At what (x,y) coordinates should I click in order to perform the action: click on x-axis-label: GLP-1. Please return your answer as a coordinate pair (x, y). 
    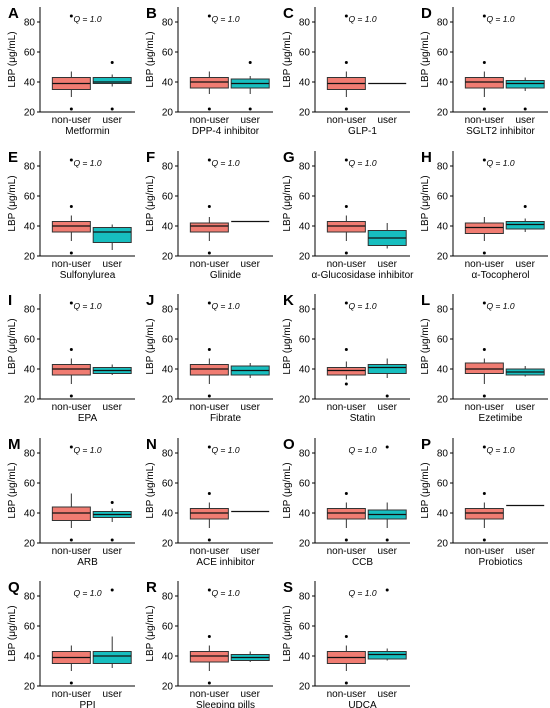
    Looking at the image, I should click on (362, 131).